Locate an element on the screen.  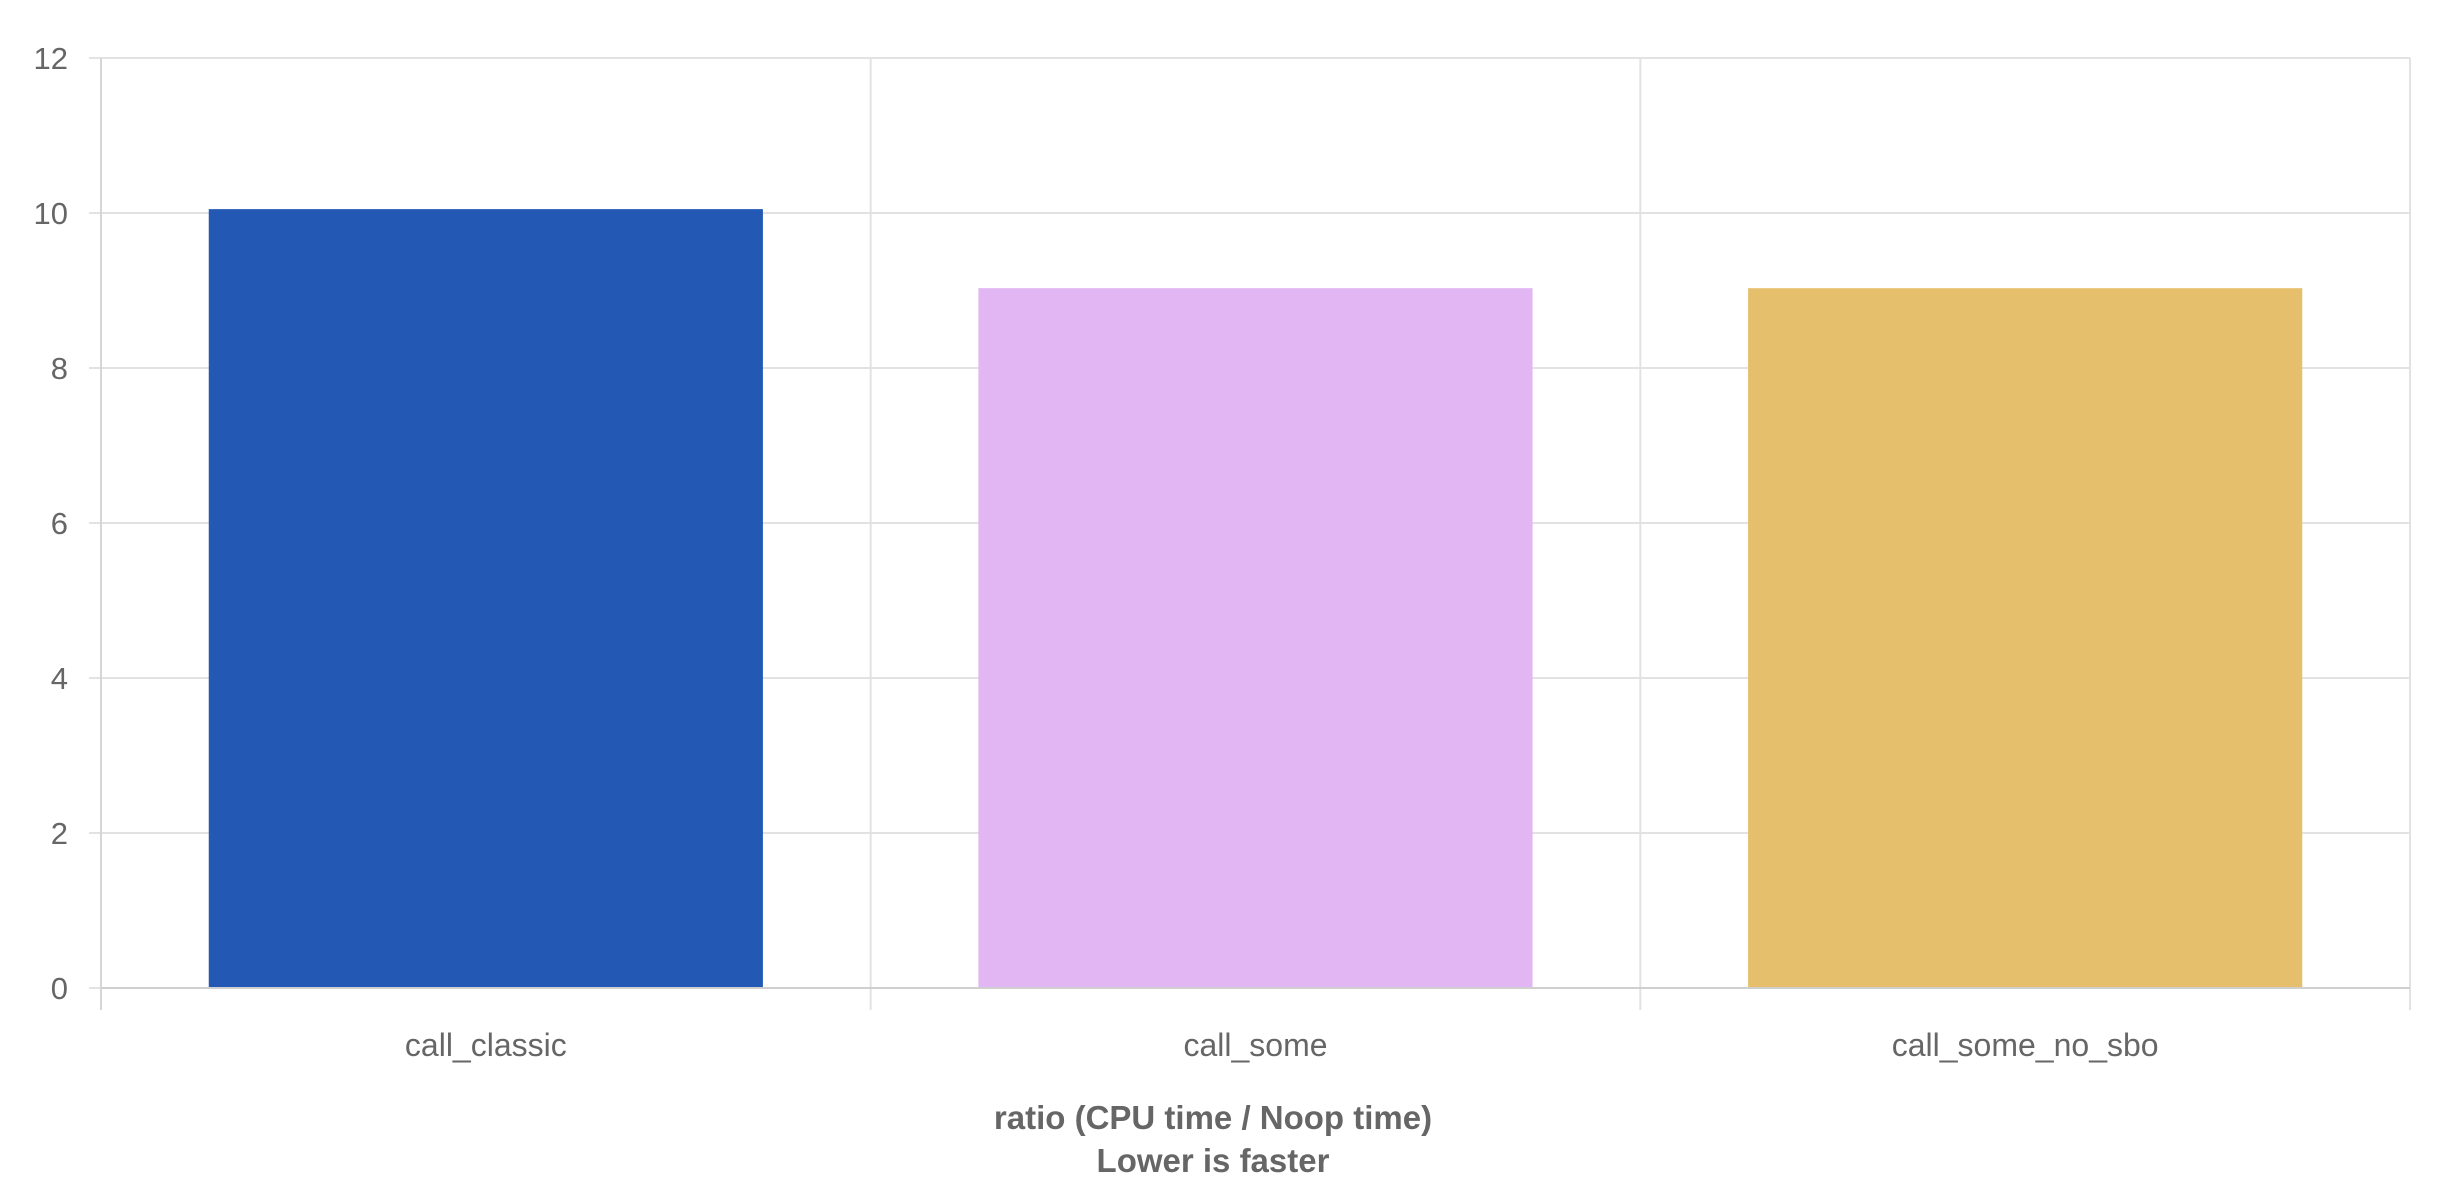
y-tick-labels: 0 2 4 6 8 10 12 is located at coordinates (51, 523).